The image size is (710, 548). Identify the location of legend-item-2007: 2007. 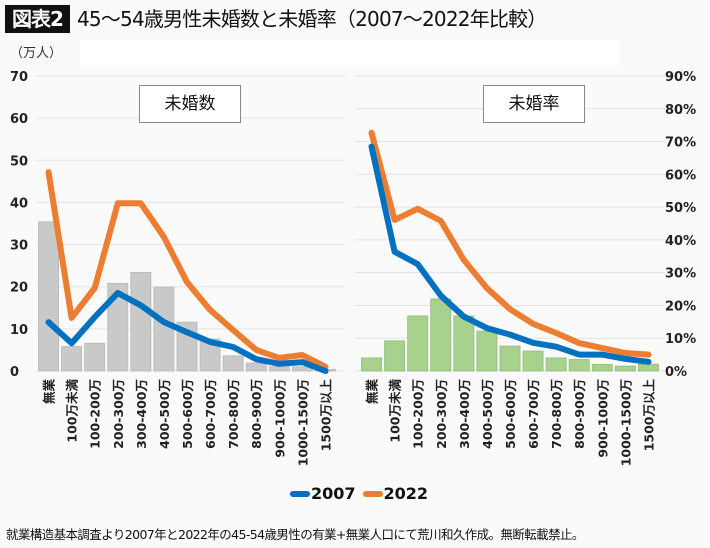
(323, 493).